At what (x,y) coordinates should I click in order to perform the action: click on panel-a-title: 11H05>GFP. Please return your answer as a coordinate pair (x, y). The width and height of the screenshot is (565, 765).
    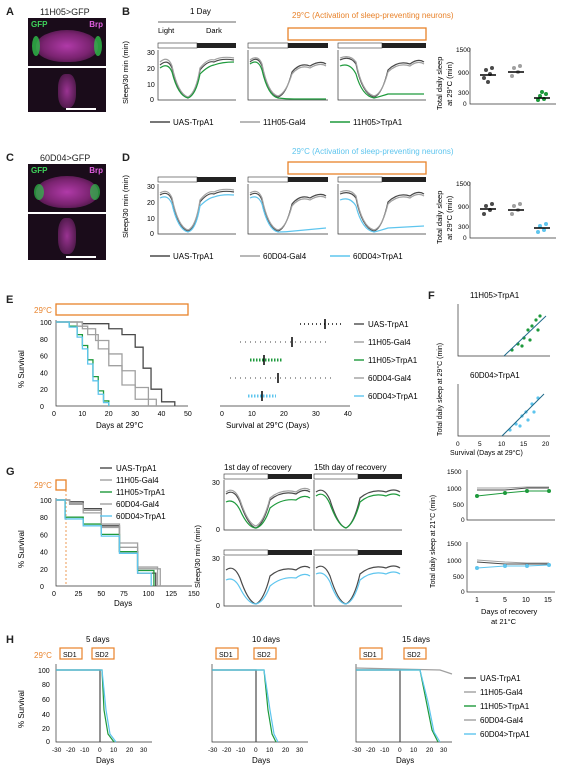
    Looking at the image, I should click on (65, 12).